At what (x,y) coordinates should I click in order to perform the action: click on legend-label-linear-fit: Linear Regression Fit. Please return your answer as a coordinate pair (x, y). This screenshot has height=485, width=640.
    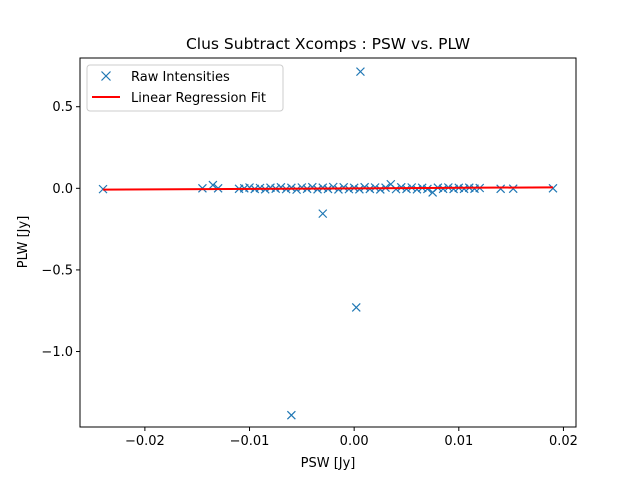
    Looking at the image, I should click on (198, 98).